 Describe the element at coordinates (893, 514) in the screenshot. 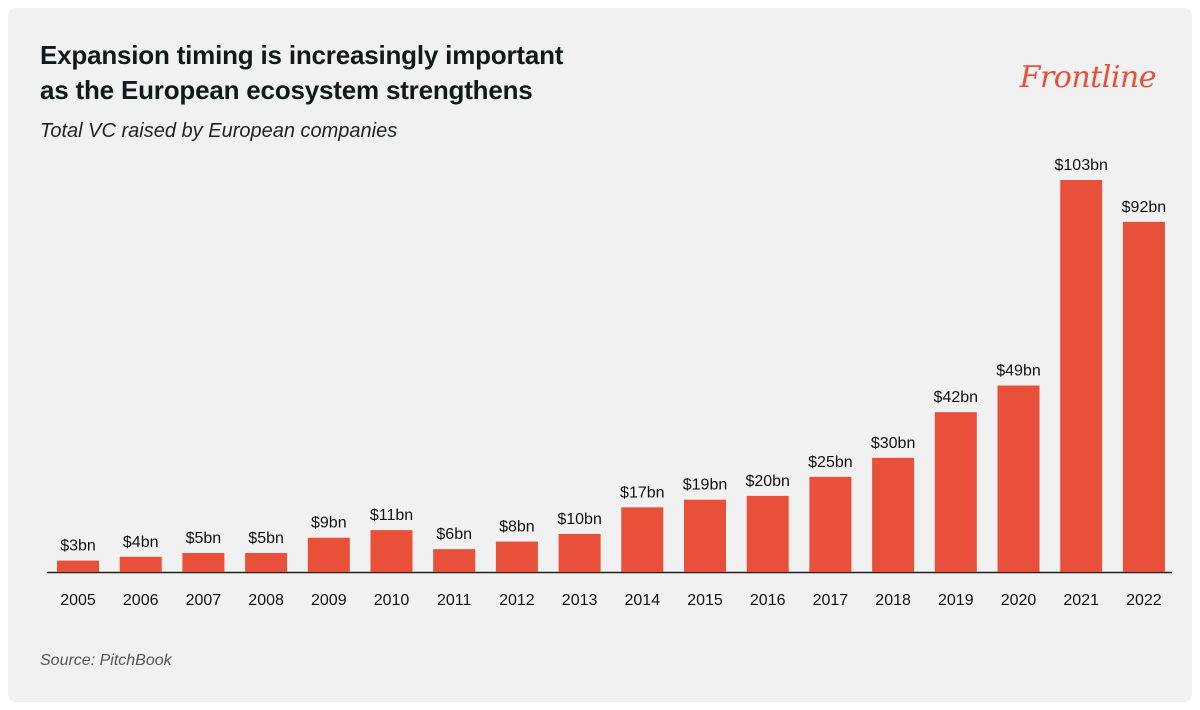

I see `bar-2018` at that location.